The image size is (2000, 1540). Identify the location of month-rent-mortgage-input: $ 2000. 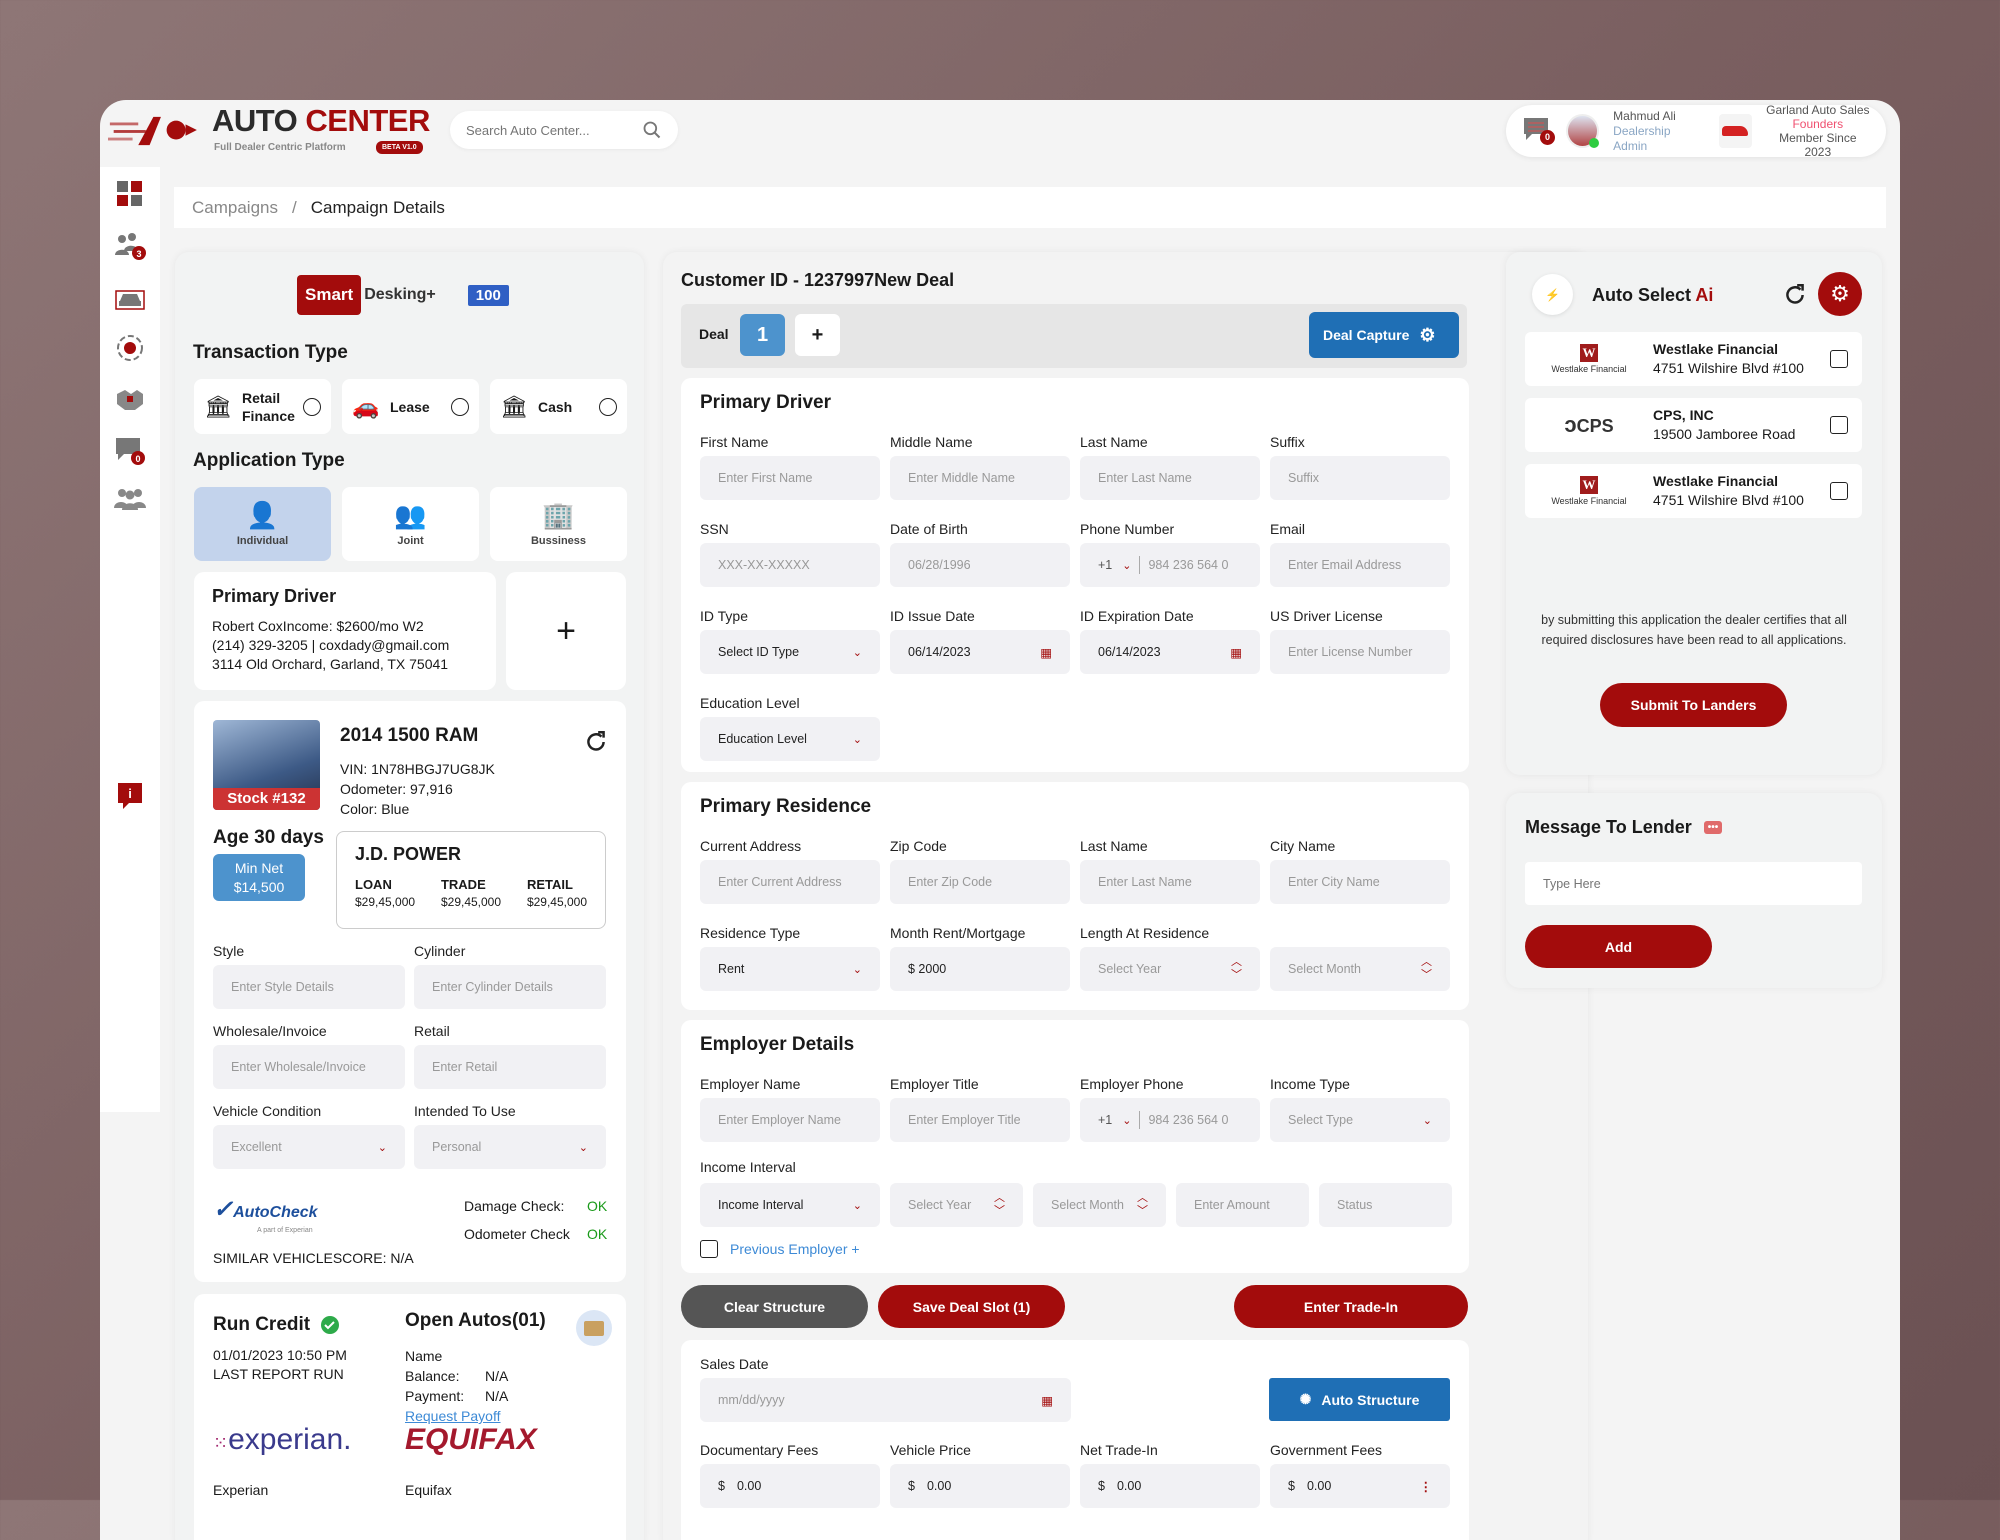
(980, 969).